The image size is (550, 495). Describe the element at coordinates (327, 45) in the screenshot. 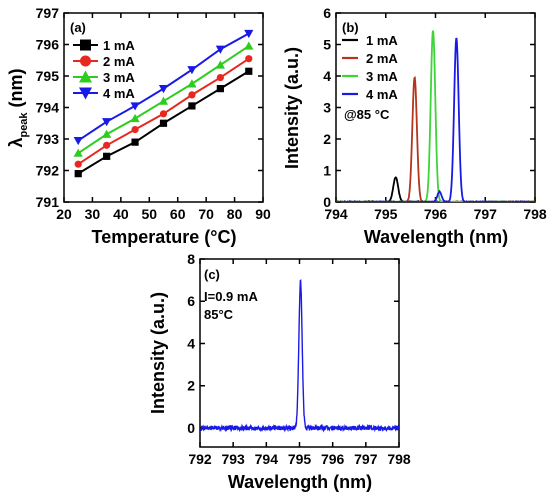

I see `y-tick-label: 5` at that location.